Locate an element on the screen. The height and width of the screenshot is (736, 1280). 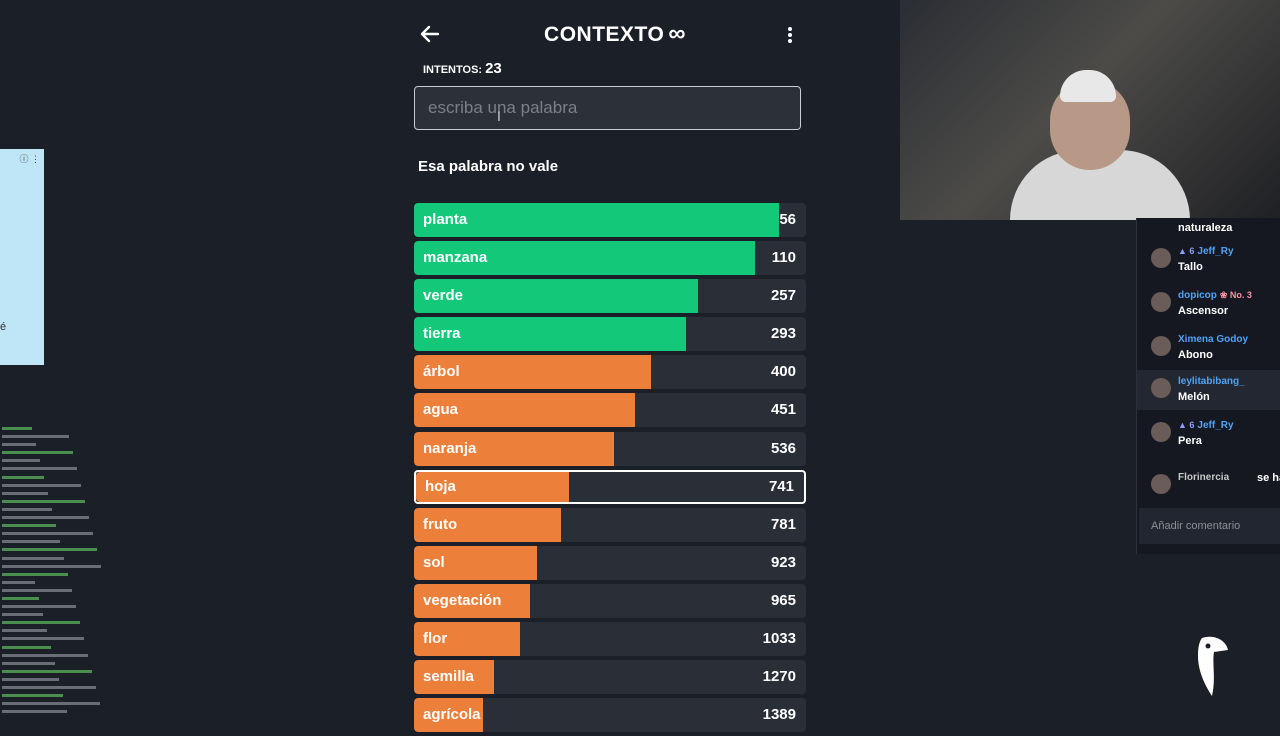
attempts-counter: INTENTOS: 23 is located at coordinates (462, 68).